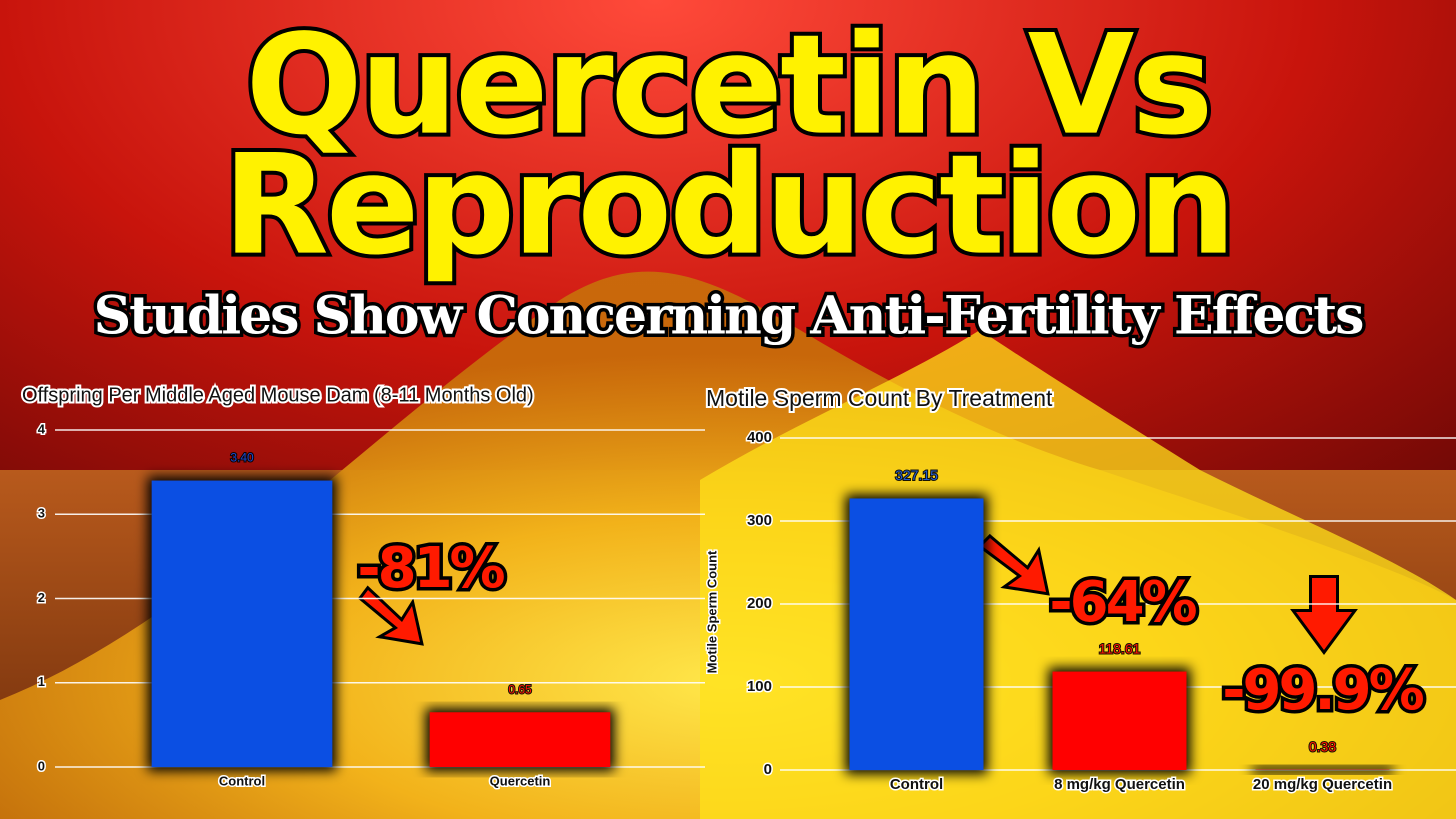  Describe the element at coordinates (520, 780) in the screenshot. I see `x-tick-label: Quercetin` at that location.